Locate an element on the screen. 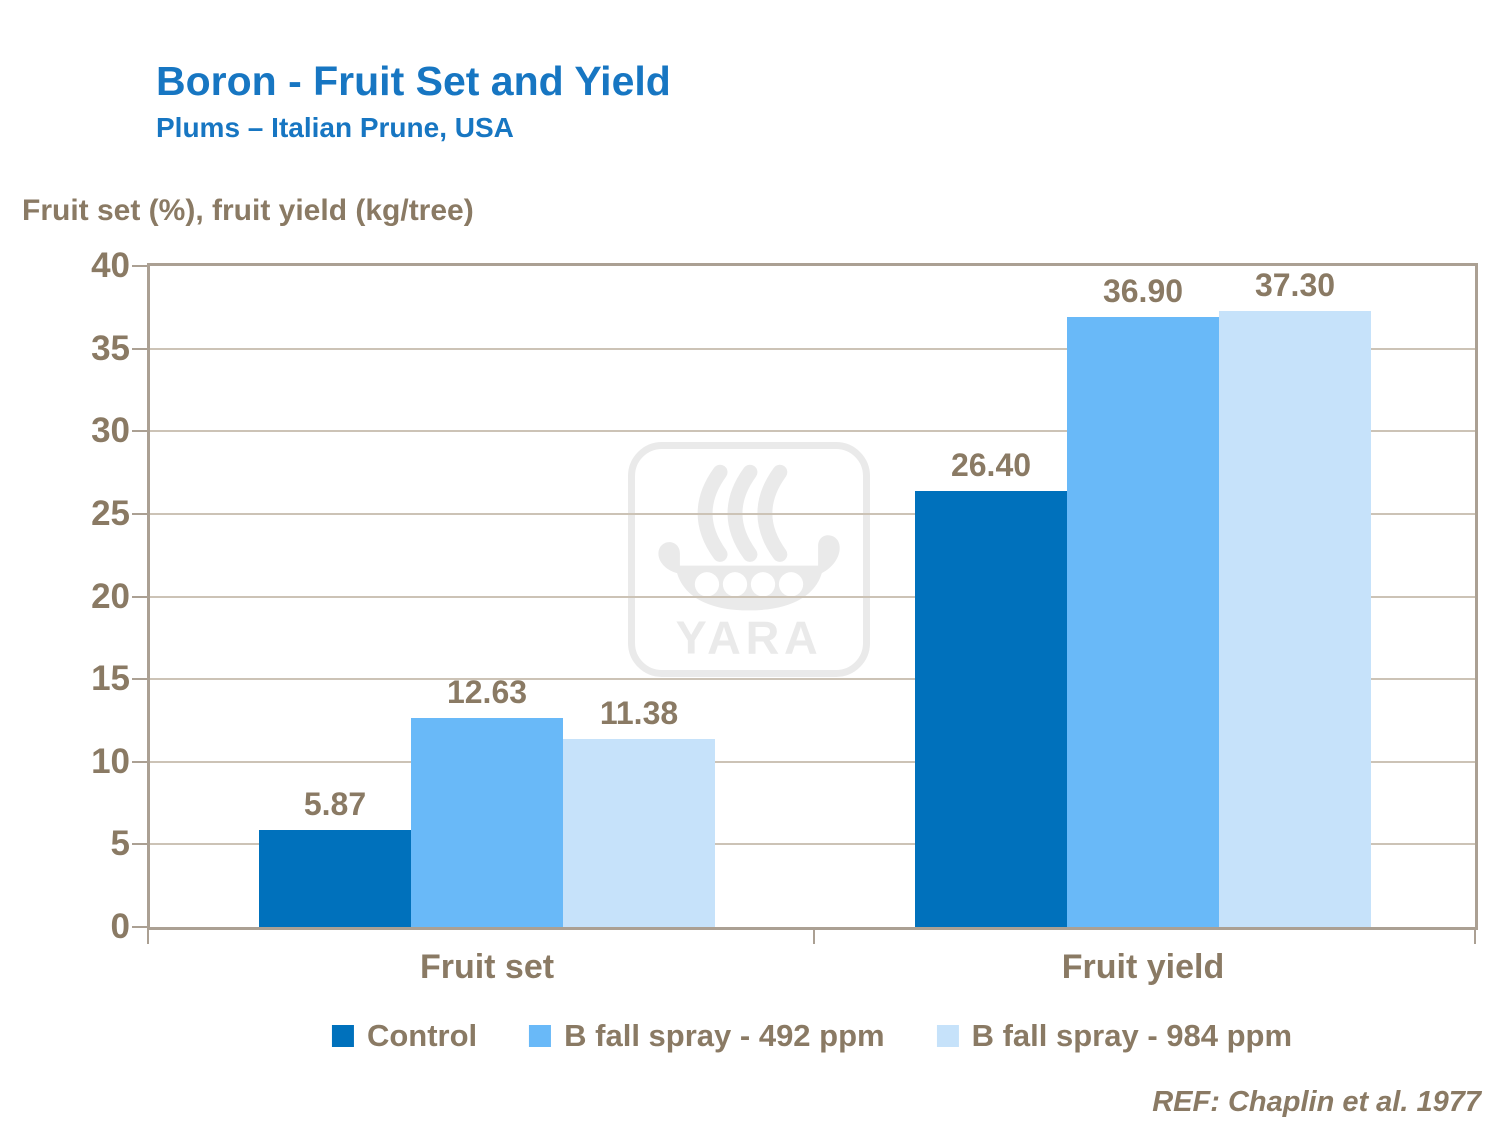 The image size is (1501, 1125). bar-control-fruit-yield is located at coordinates (991, 709).